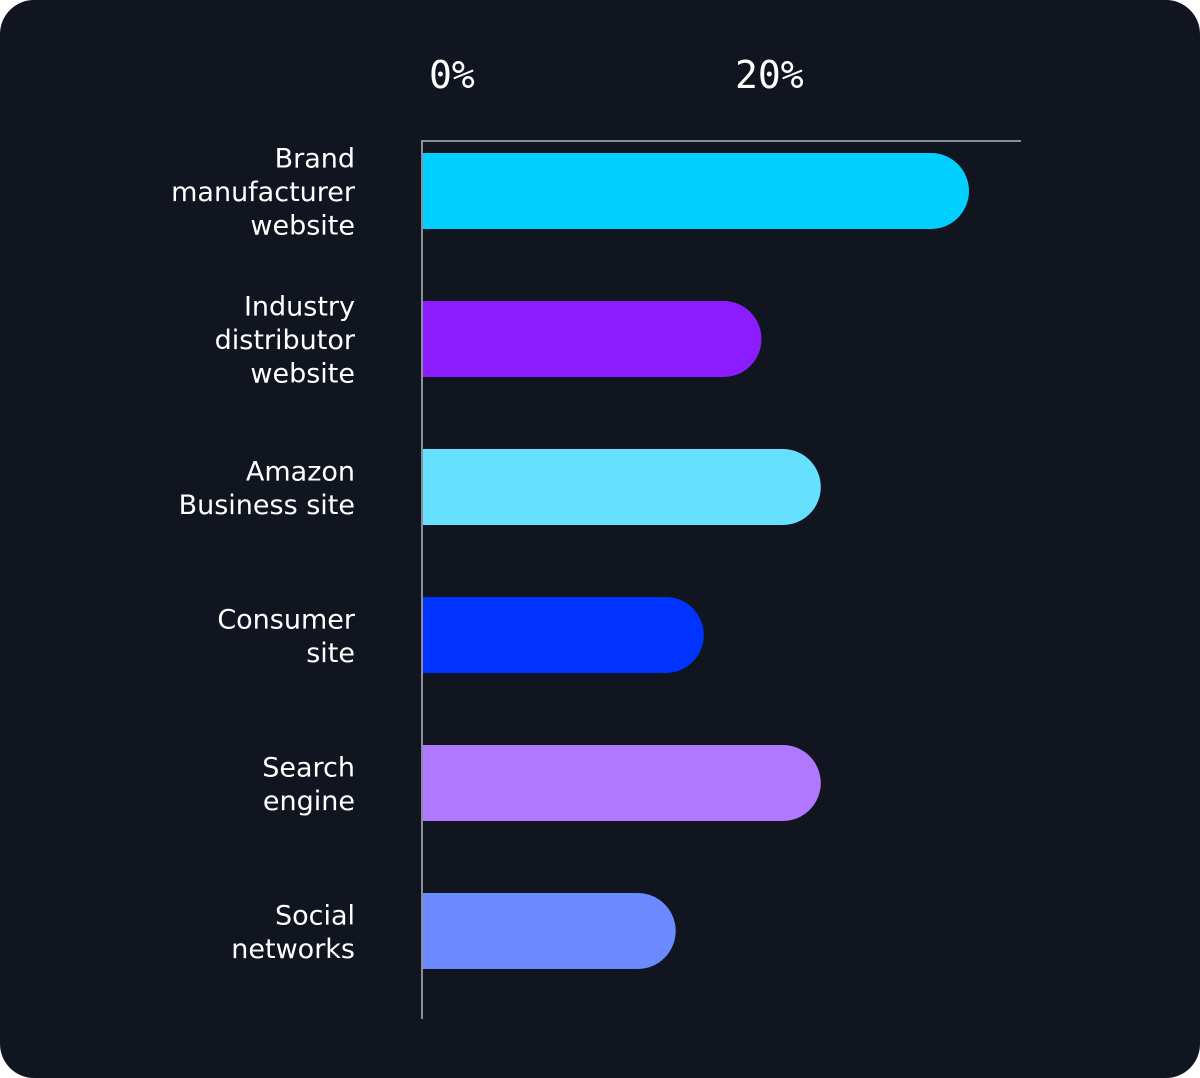 This screenshot has height=1078, width=1200. What do you see at coordinates (315, 915) in the screenshot?
I see `category-label-5-line-0: Social` at bounding box center [315, 915].